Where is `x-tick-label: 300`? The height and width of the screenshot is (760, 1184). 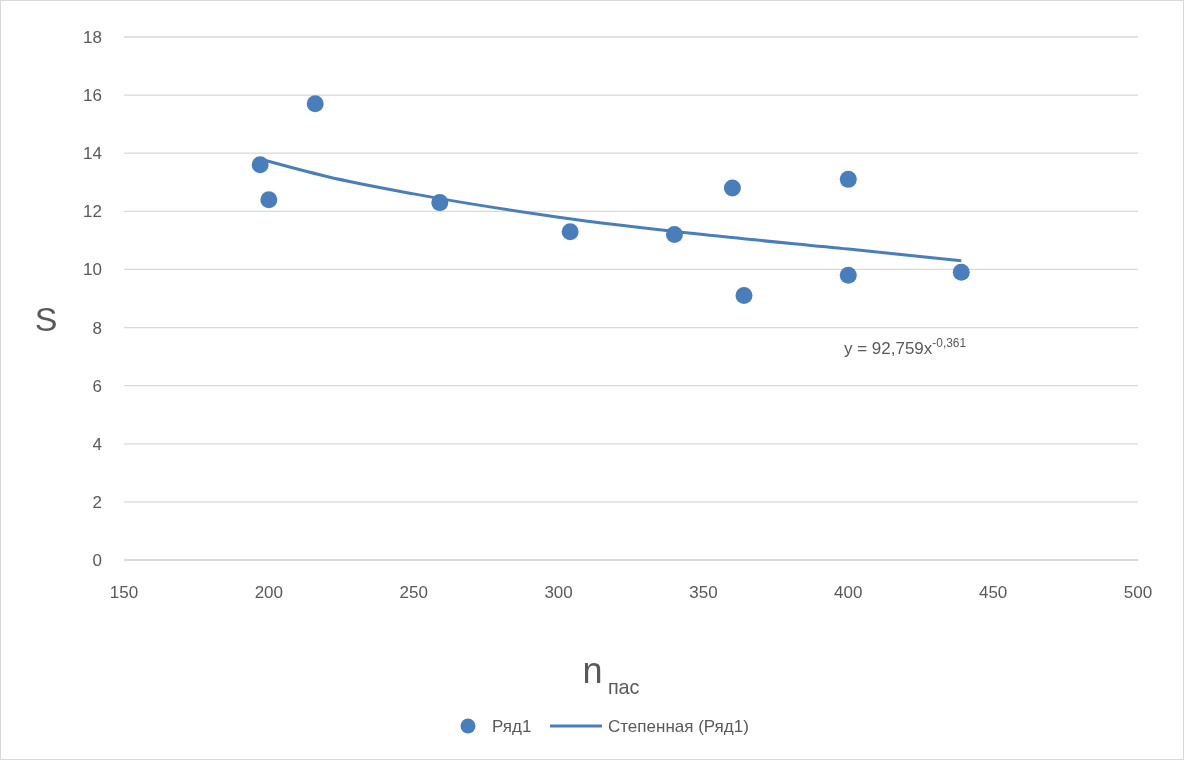
x-tick-label: 300 is located at coordinates (558, 592).